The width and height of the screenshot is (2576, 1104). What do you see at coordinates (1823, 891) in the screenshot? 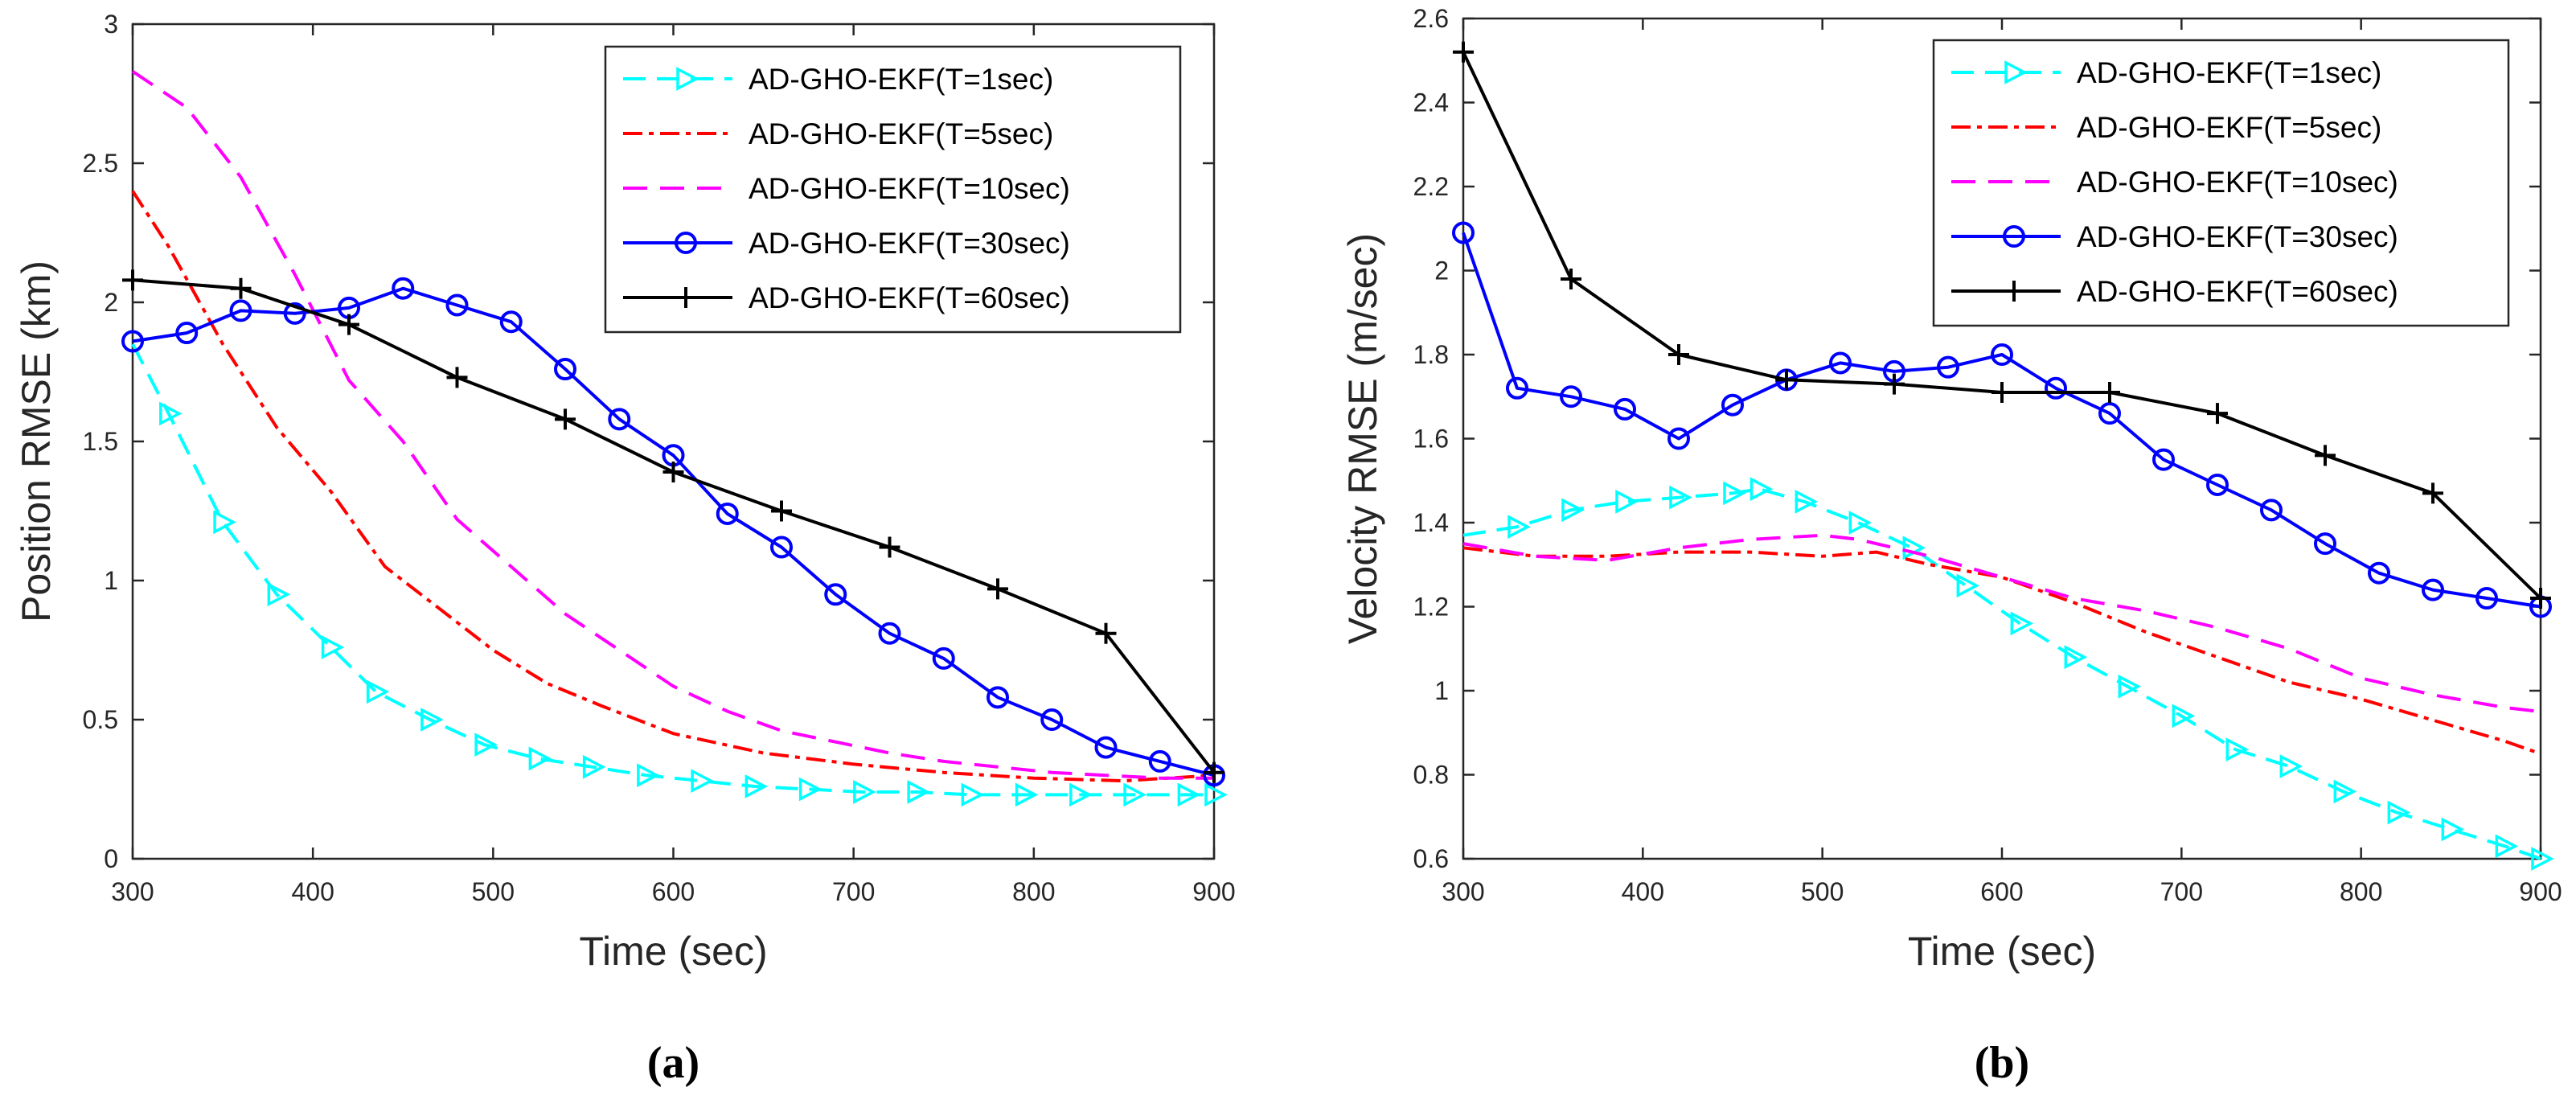
I see `x-tick-label: 500` at bounding box center [1823, 891].